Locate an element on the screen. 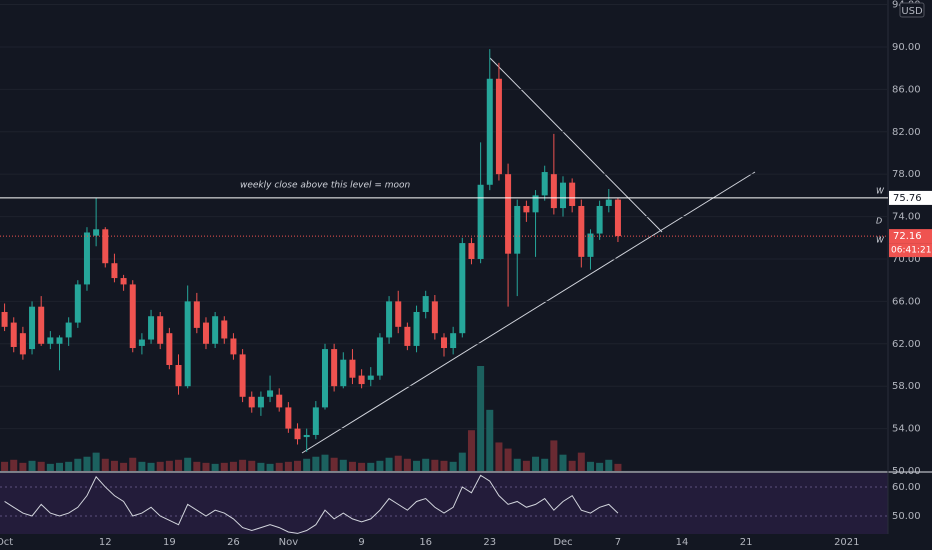 The height and width of the screenshot is (550, 932). rsi-pane is located at coordinates (444, 503).